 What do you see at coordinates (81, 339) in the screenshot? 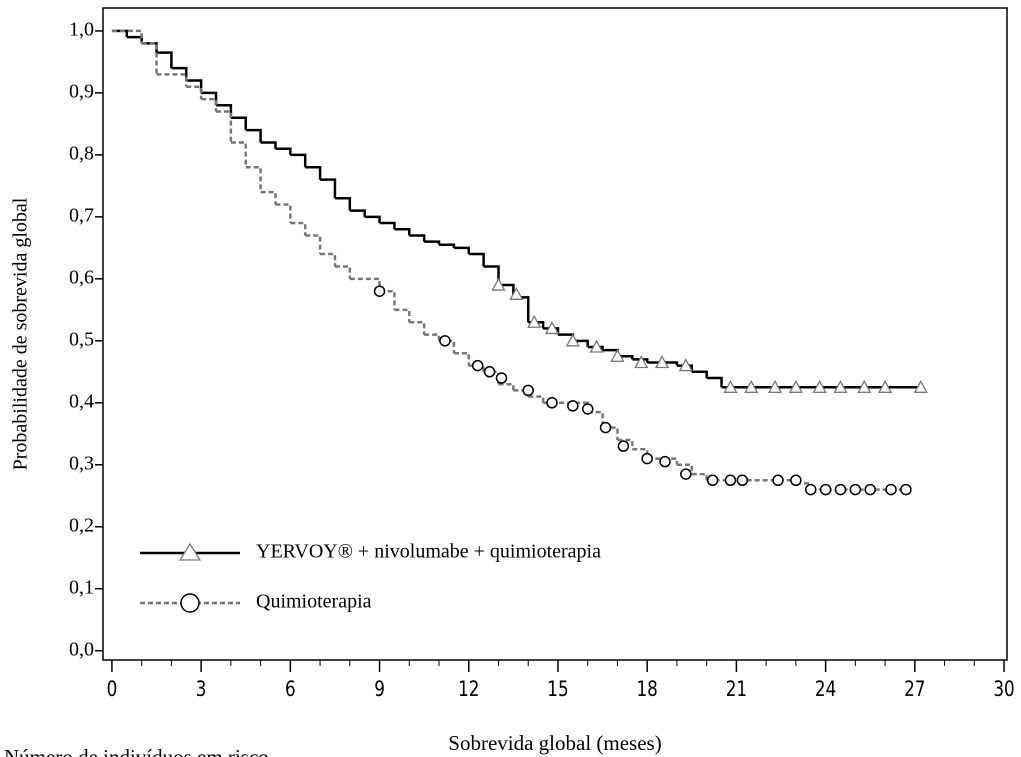
I see `y-tick-label: 0,5` at bounding box center [81, 339].